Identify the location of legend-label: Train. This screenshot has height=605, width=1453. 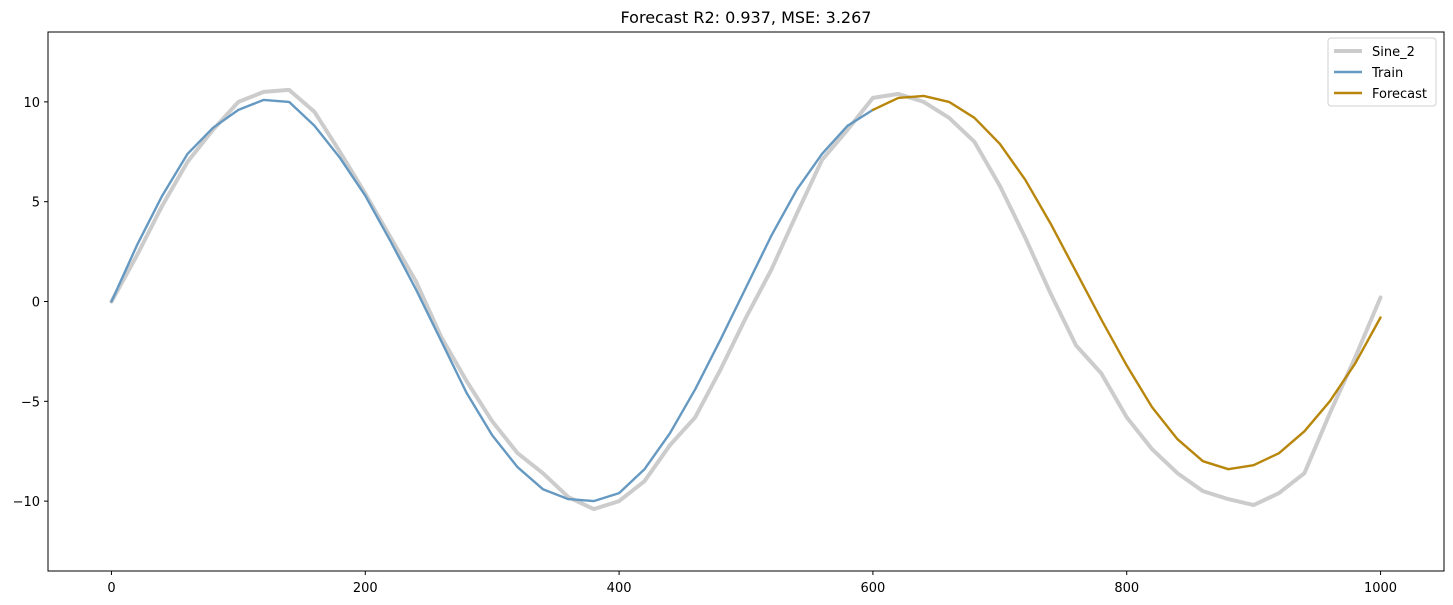
(1387, 73).